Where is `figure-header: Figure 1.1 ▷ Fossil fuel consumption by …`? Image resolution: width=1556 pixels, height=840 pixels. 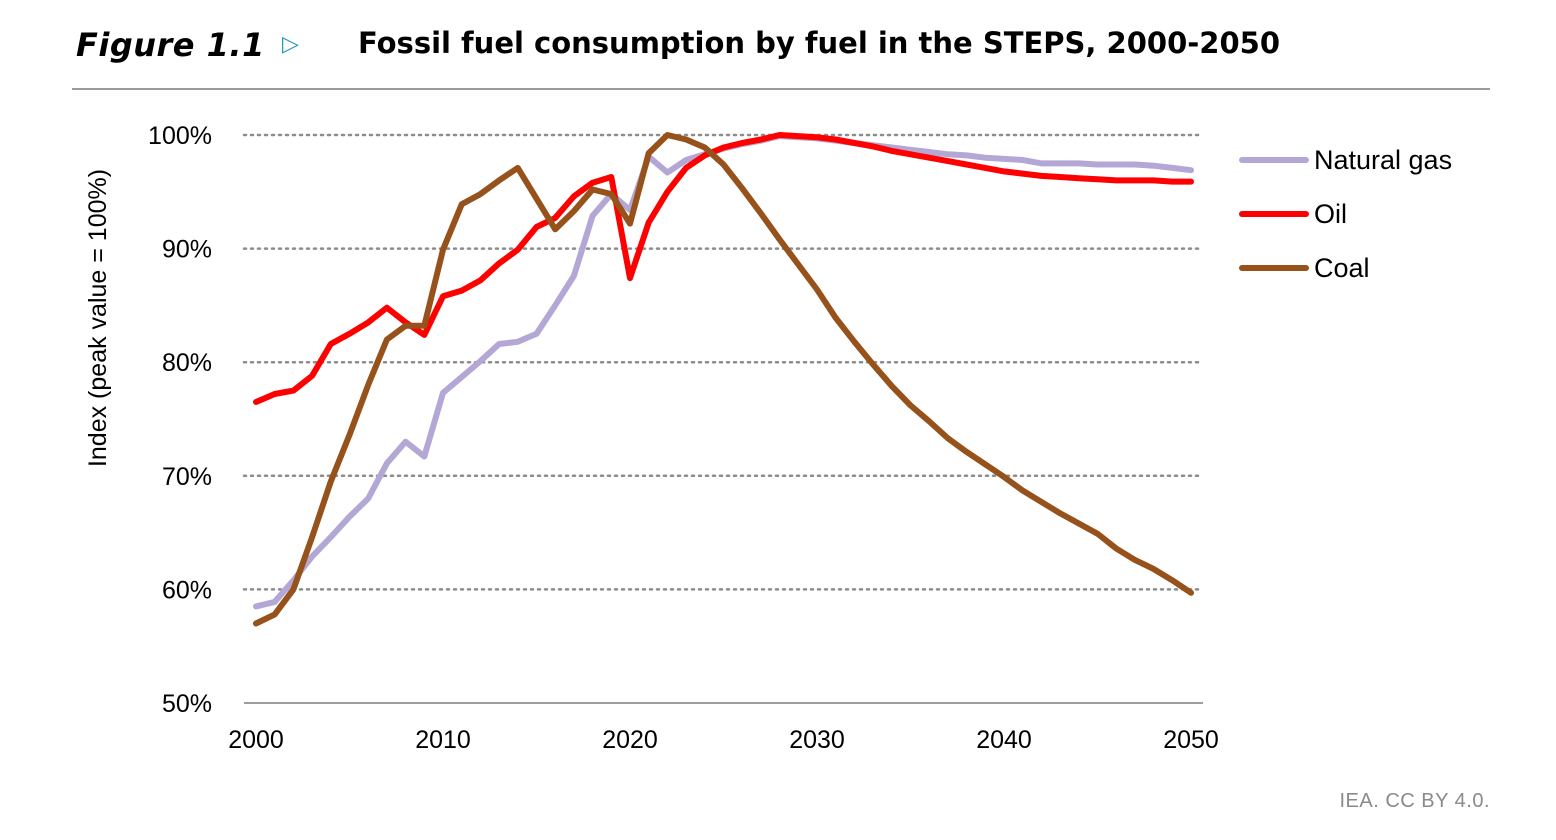
figure-header: Figure 1.1 ▷ Fossil fuel consumption by … is located at coordinates (783, 46).